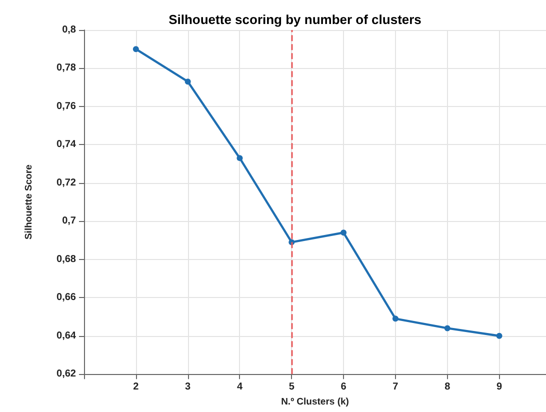  Describe the element at coordinates (66, 374) in the screenshot. I see `y-tick-label: 0,62` at that location.